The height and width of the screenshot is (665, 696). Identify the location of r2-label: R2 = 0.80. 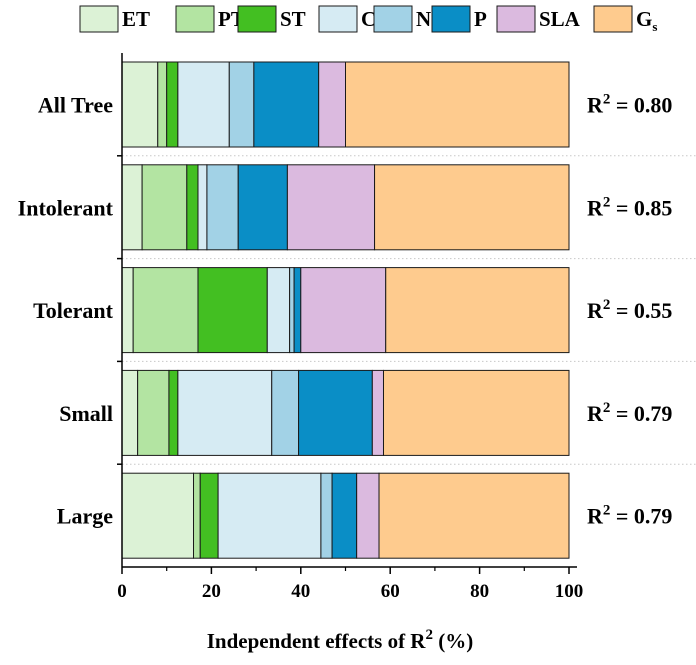
(629, 105).